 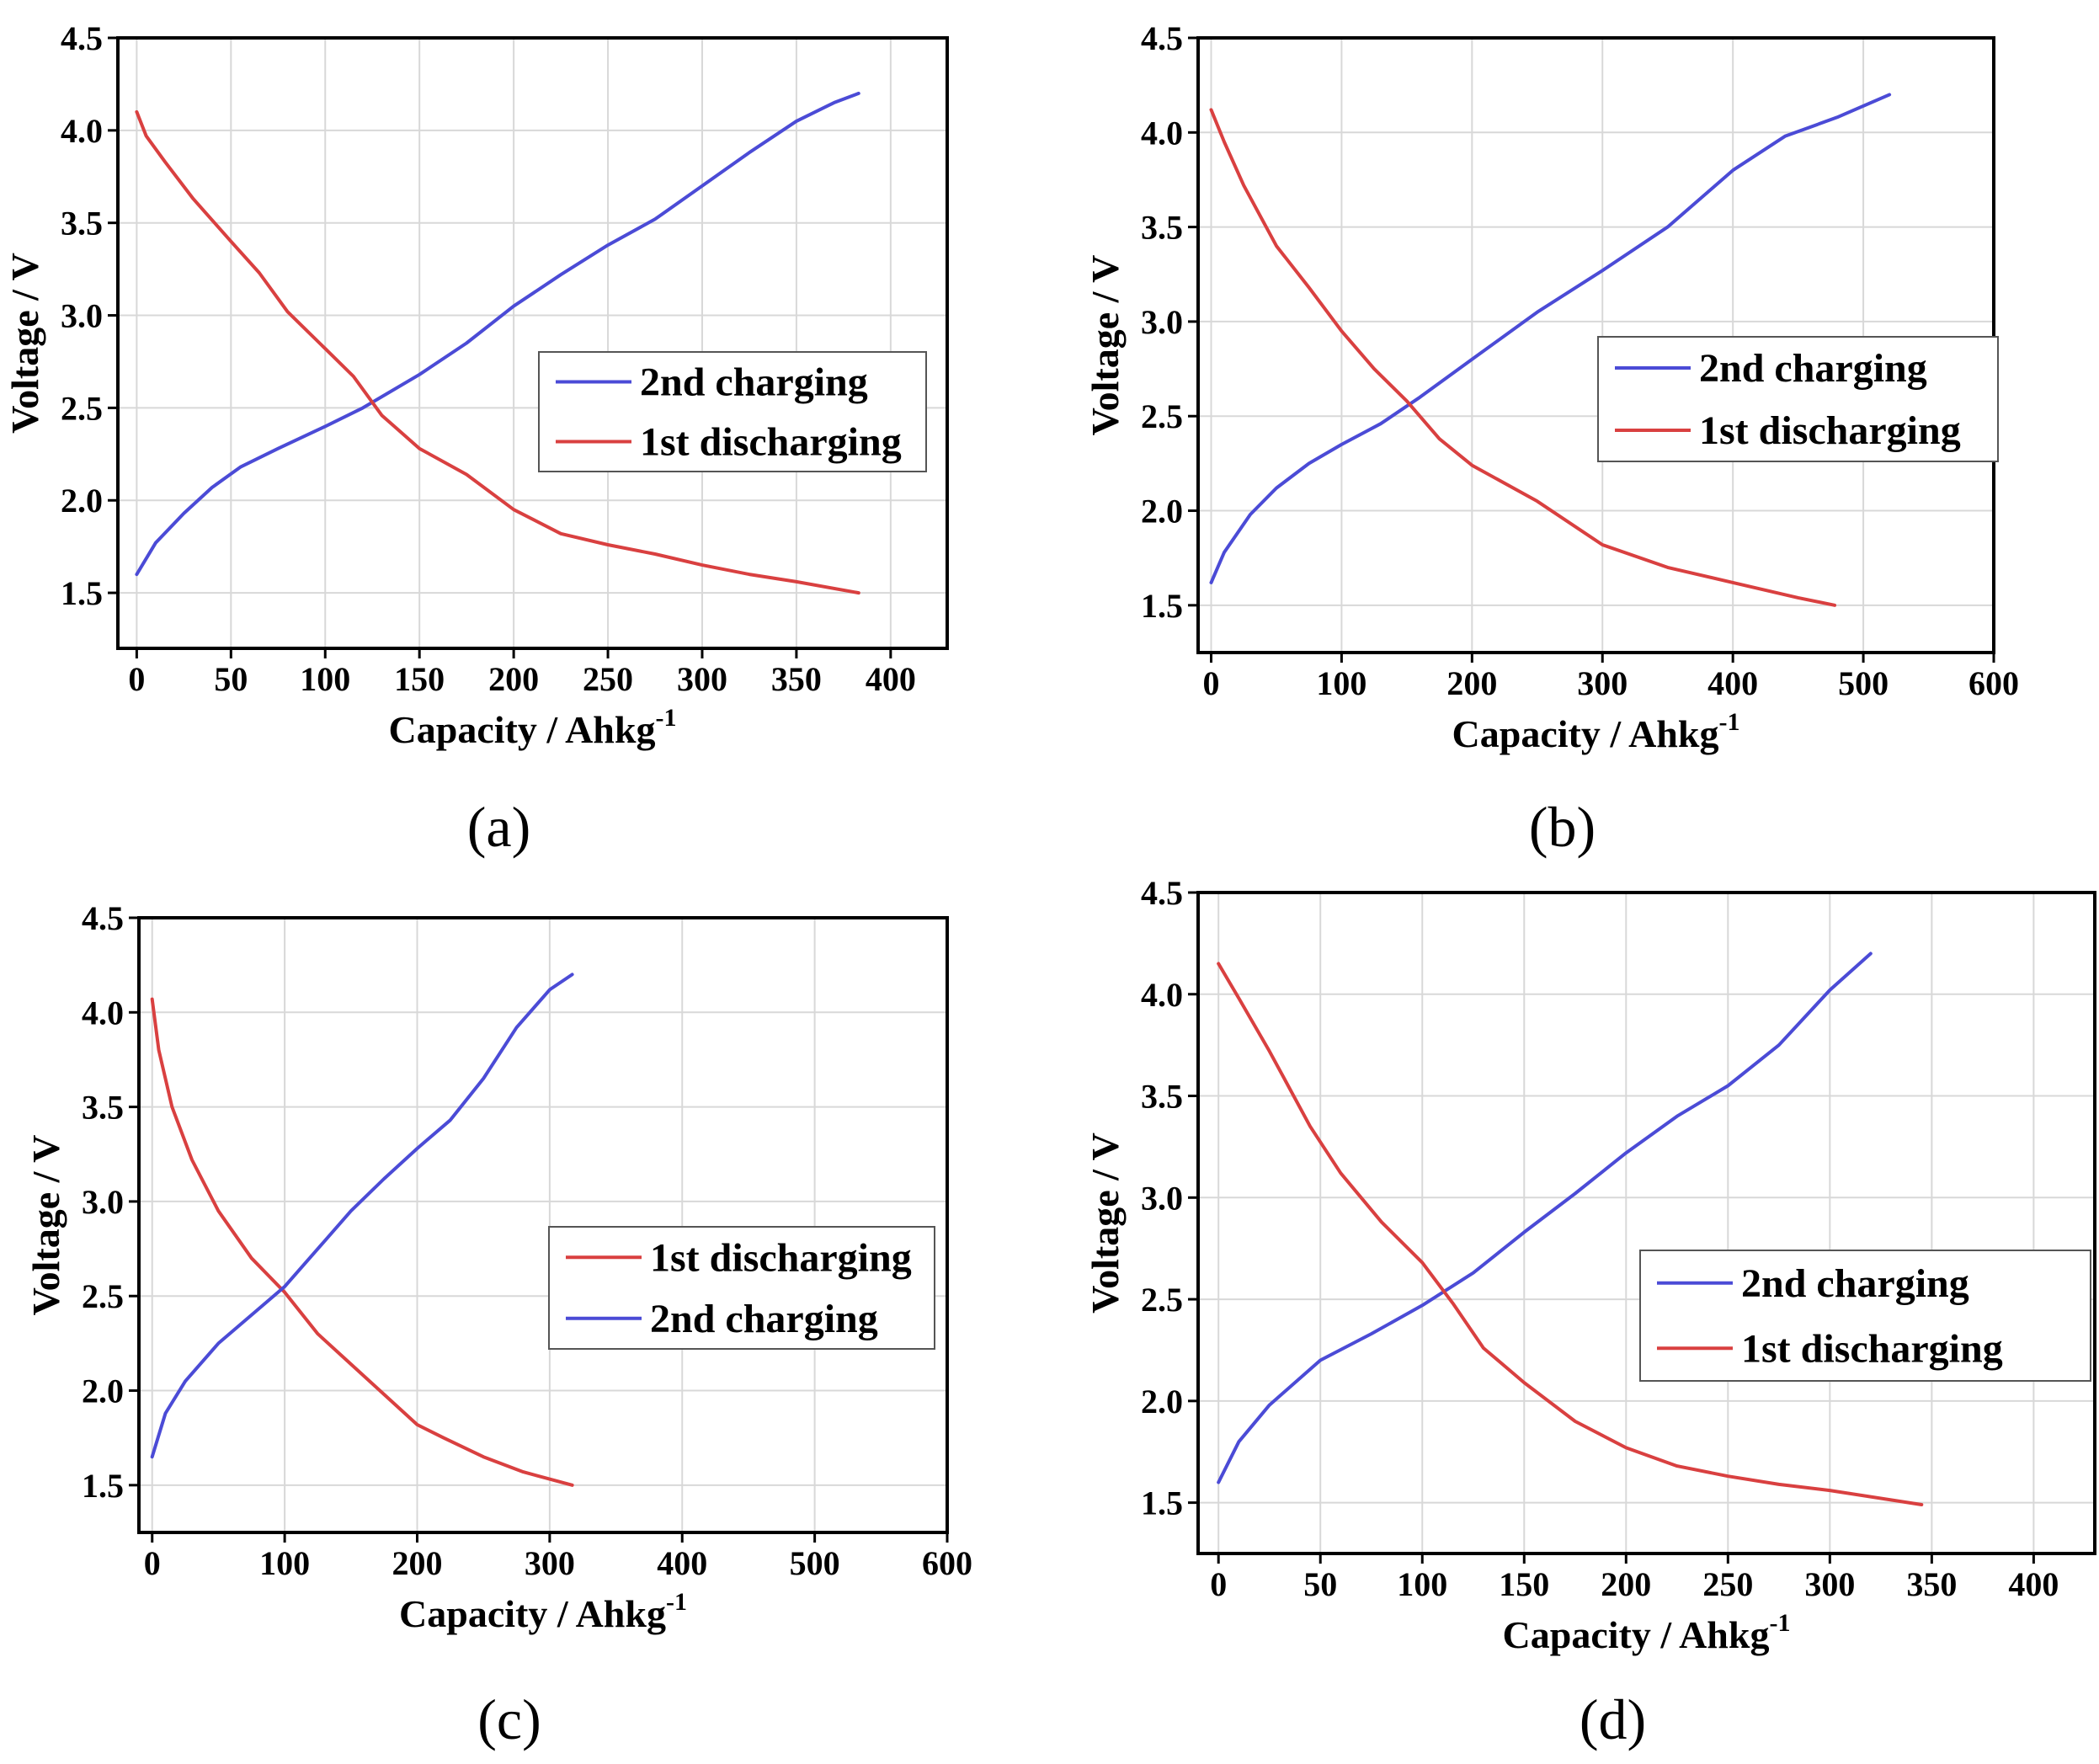 What do you see at coordinates (1613, 1719) in the screenshot?
I see `panel-label: (d)` at bounding box center [1613, 1719].